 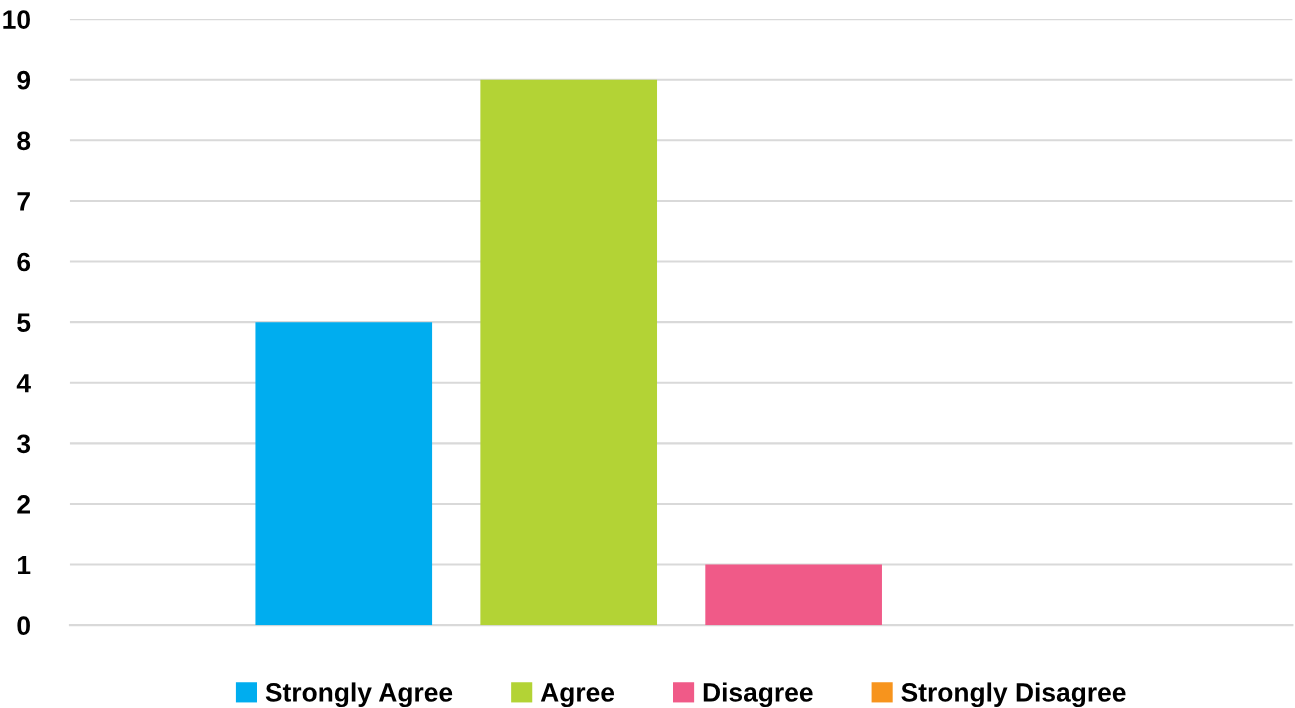 What do you see at coordinates (577, 695) in the screenshot?
I see `legend-label: Agree` at bounding box center [577, 695].